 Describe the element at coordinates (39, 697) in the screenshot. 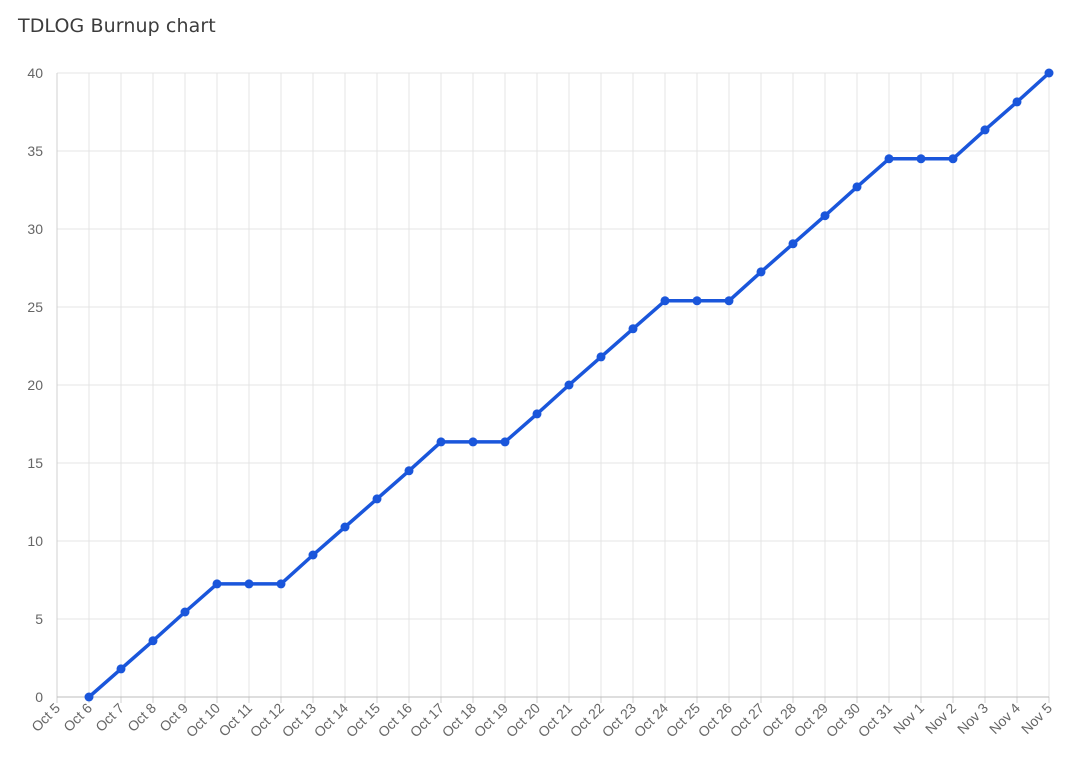

I see `y-tick-label: 0` at that location.